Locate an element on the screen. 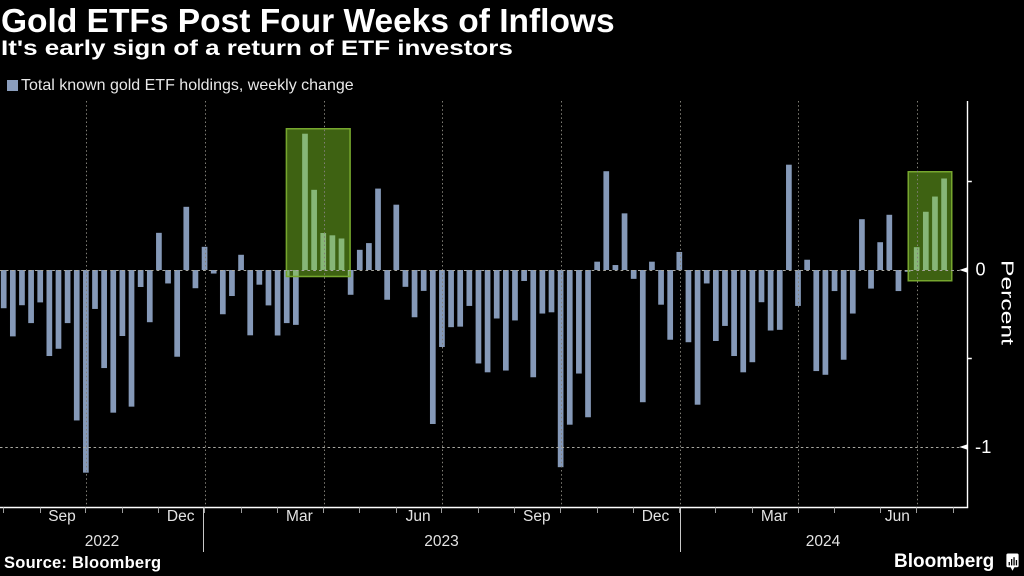 This screenshot has width=1024, height=576. svg-text: Percent is located at coordinates (1007, 302).